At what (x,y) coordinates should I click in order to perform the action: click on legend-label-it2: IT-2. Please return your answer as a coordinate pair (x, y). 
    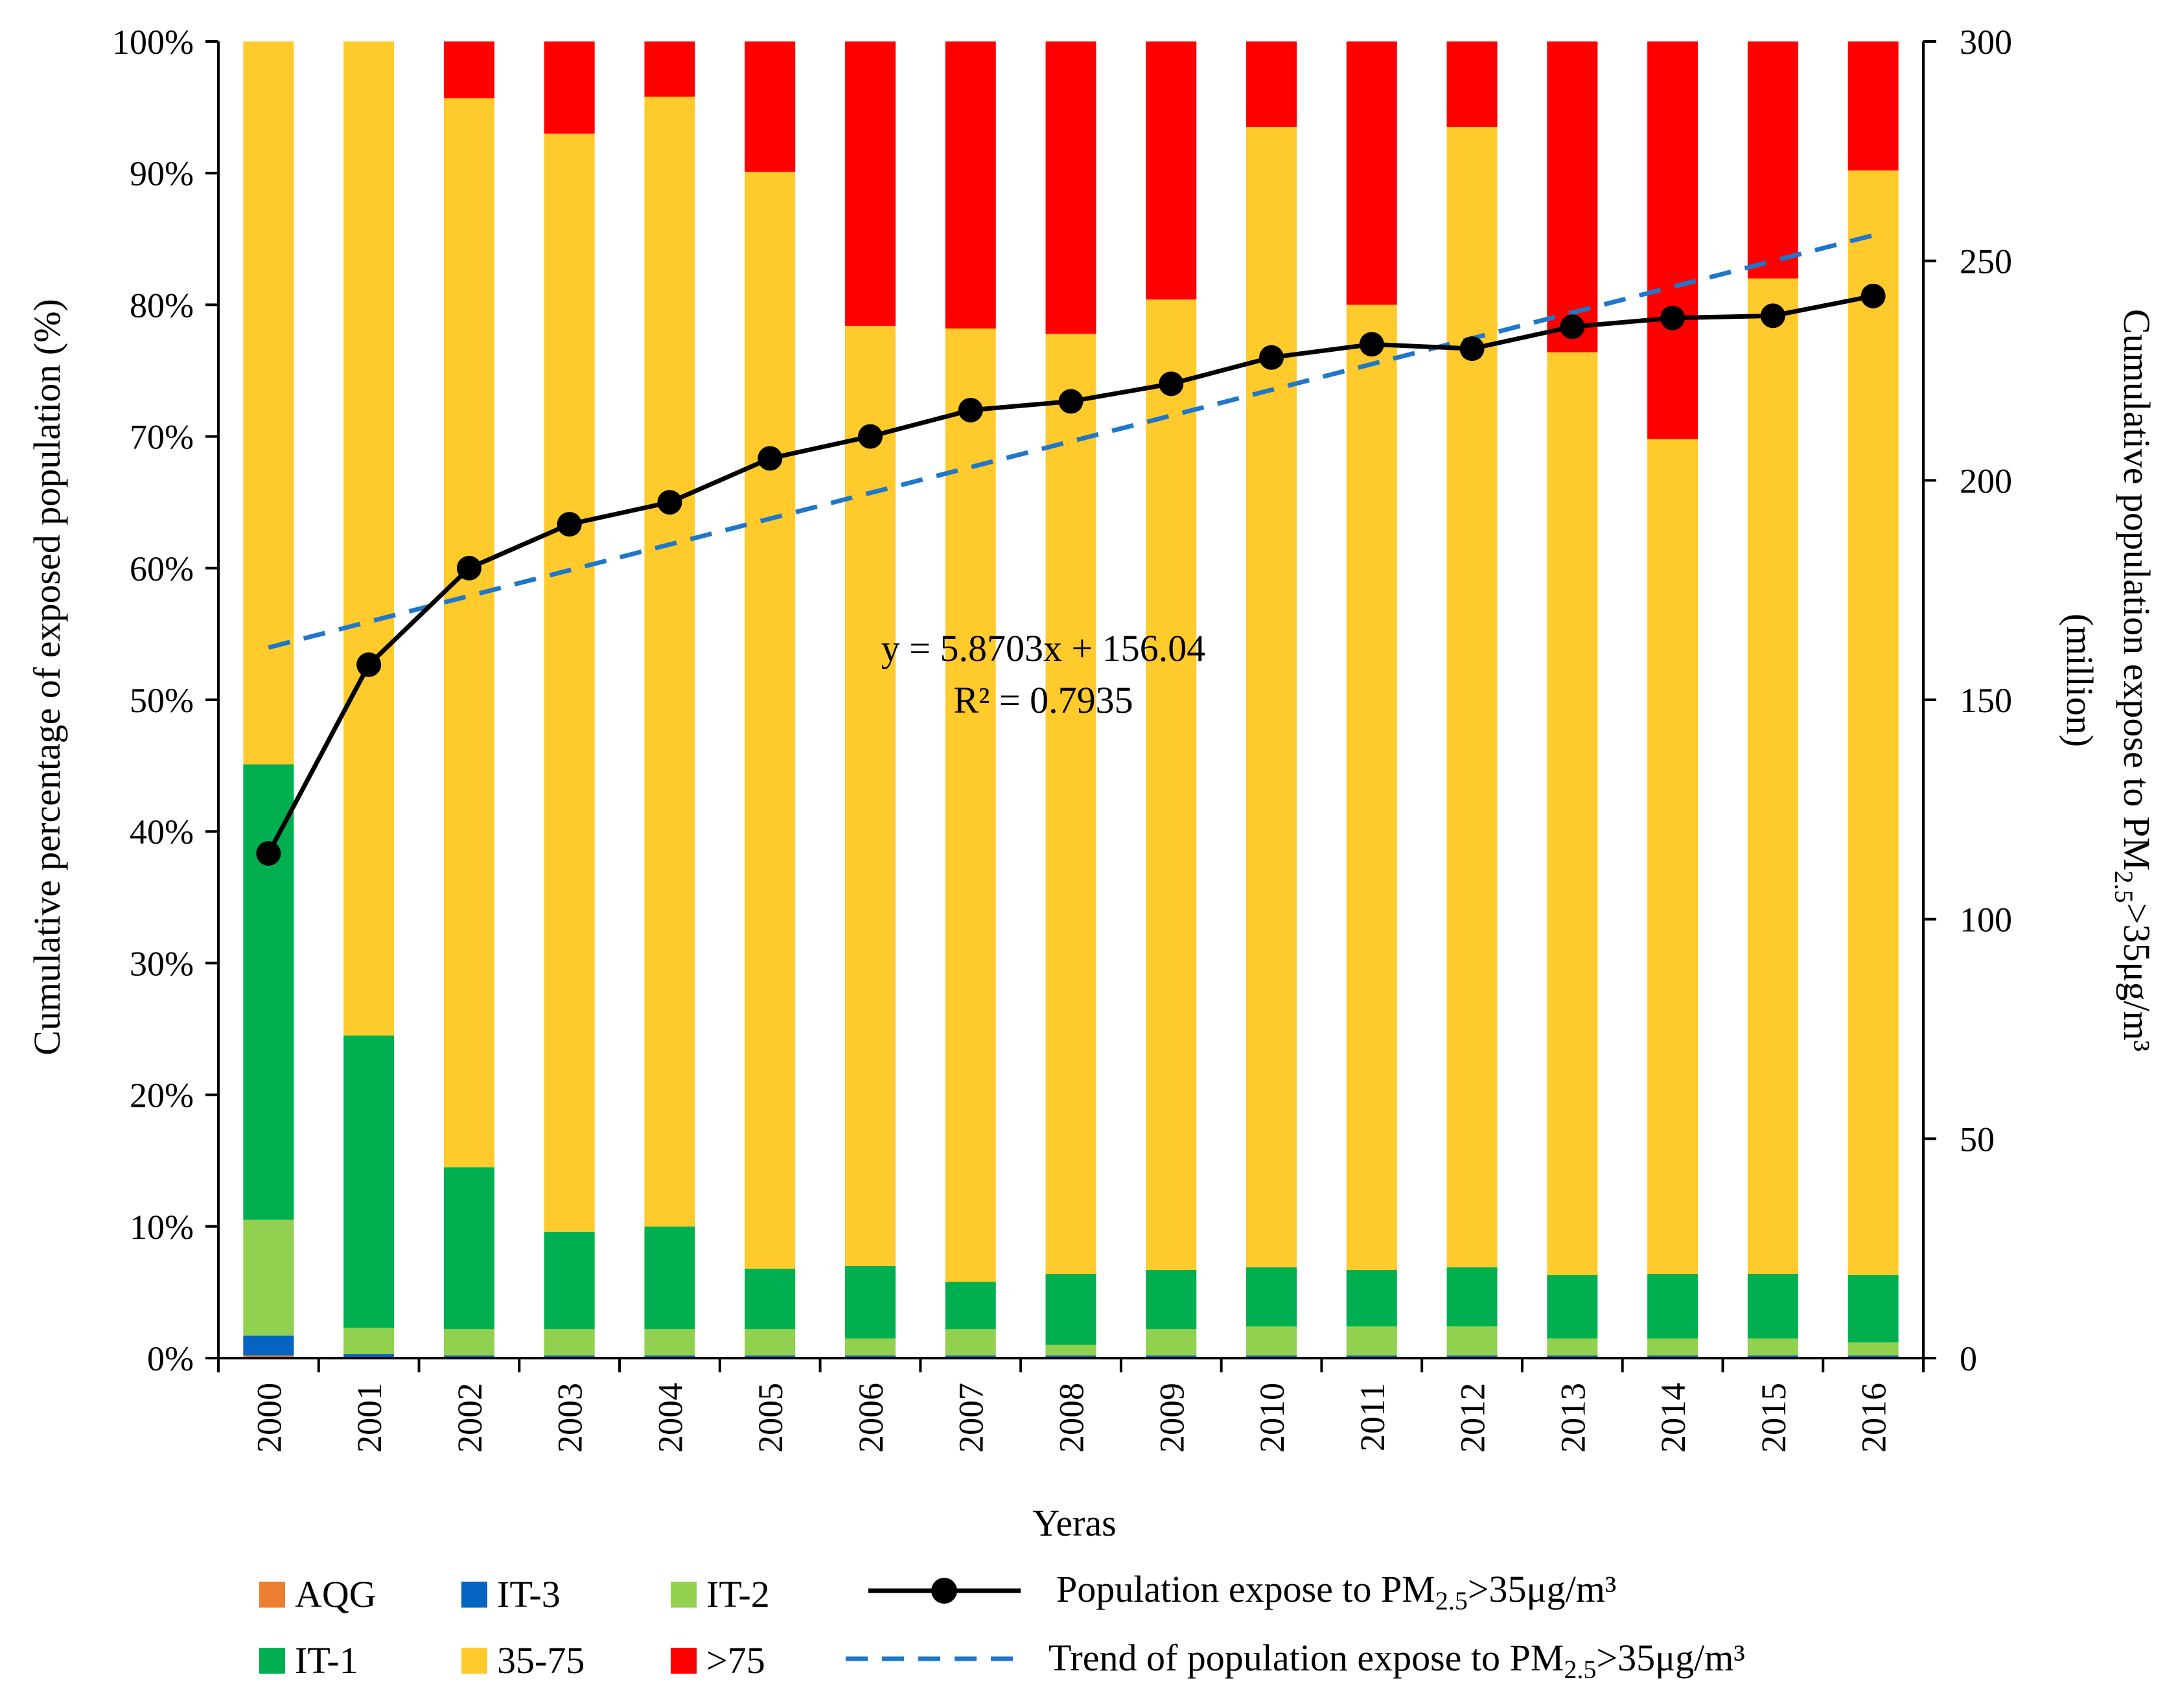
    Looking at the image, I should click on (738, 1594).